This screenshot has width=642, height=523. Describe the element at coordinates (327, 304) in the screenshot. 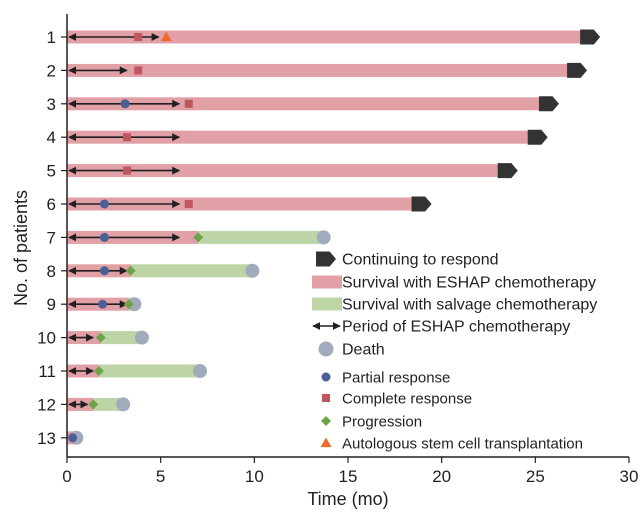

I see `legend-salvage-swatch` at that location.